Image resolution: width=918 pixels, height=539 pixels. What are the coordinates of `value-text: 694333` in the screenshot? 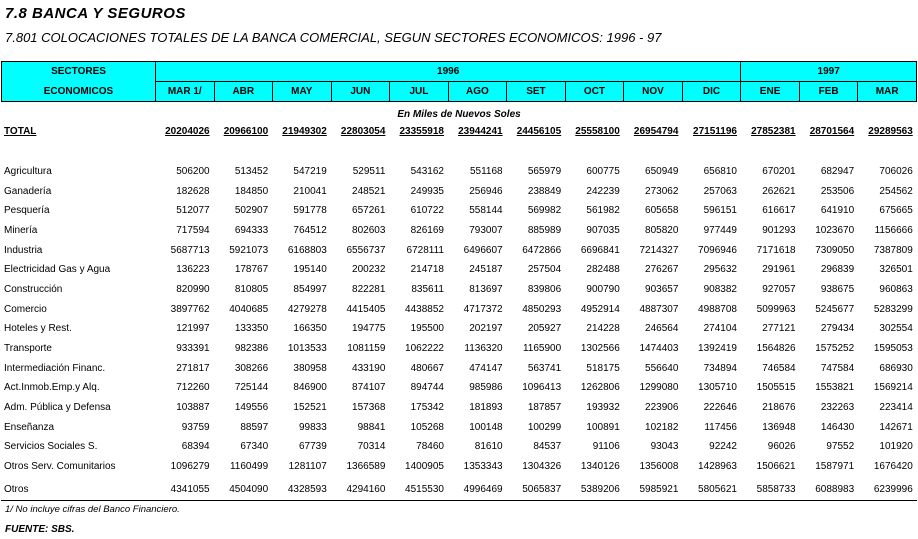 It's located at (251, 230).